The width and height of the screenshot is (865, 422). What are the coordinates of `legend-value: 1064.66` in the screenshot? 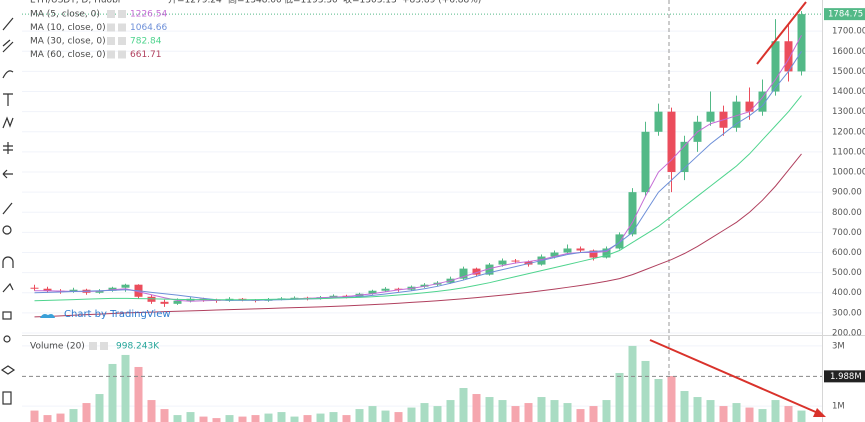 It's located at (148, 28).